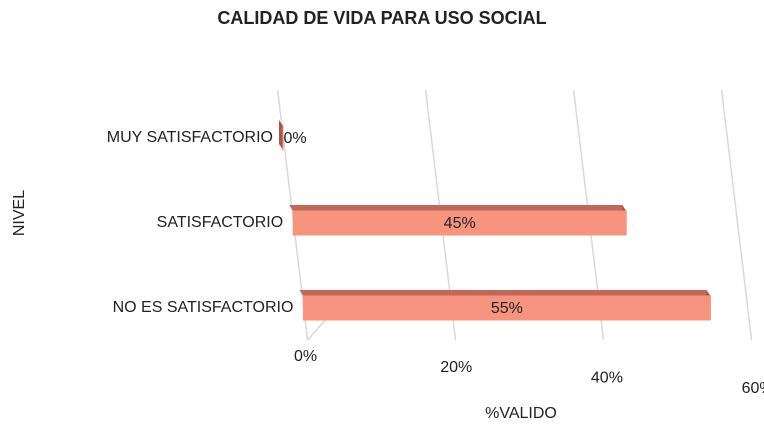  What do you see at coordinates (294, 138) in the screenshot?
I see `data-label: 0%` at bounding box center [294, 138].